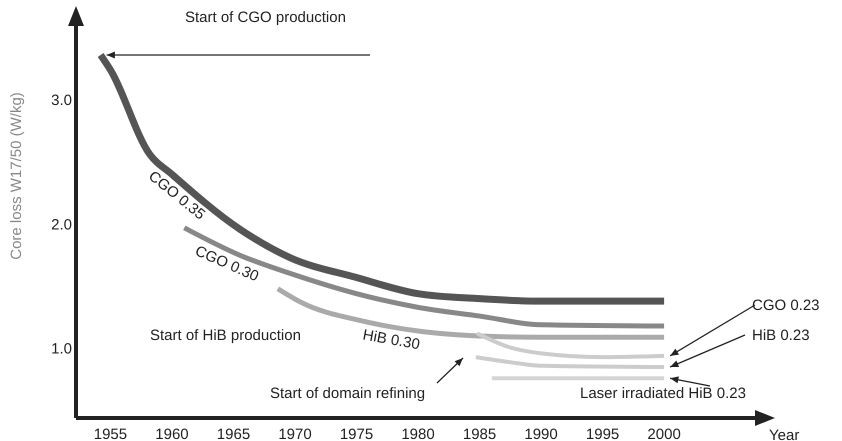  Describe the element at coordinates (61, 349) in the screenshot. I see `y-tick-label: 1.0` at that location.